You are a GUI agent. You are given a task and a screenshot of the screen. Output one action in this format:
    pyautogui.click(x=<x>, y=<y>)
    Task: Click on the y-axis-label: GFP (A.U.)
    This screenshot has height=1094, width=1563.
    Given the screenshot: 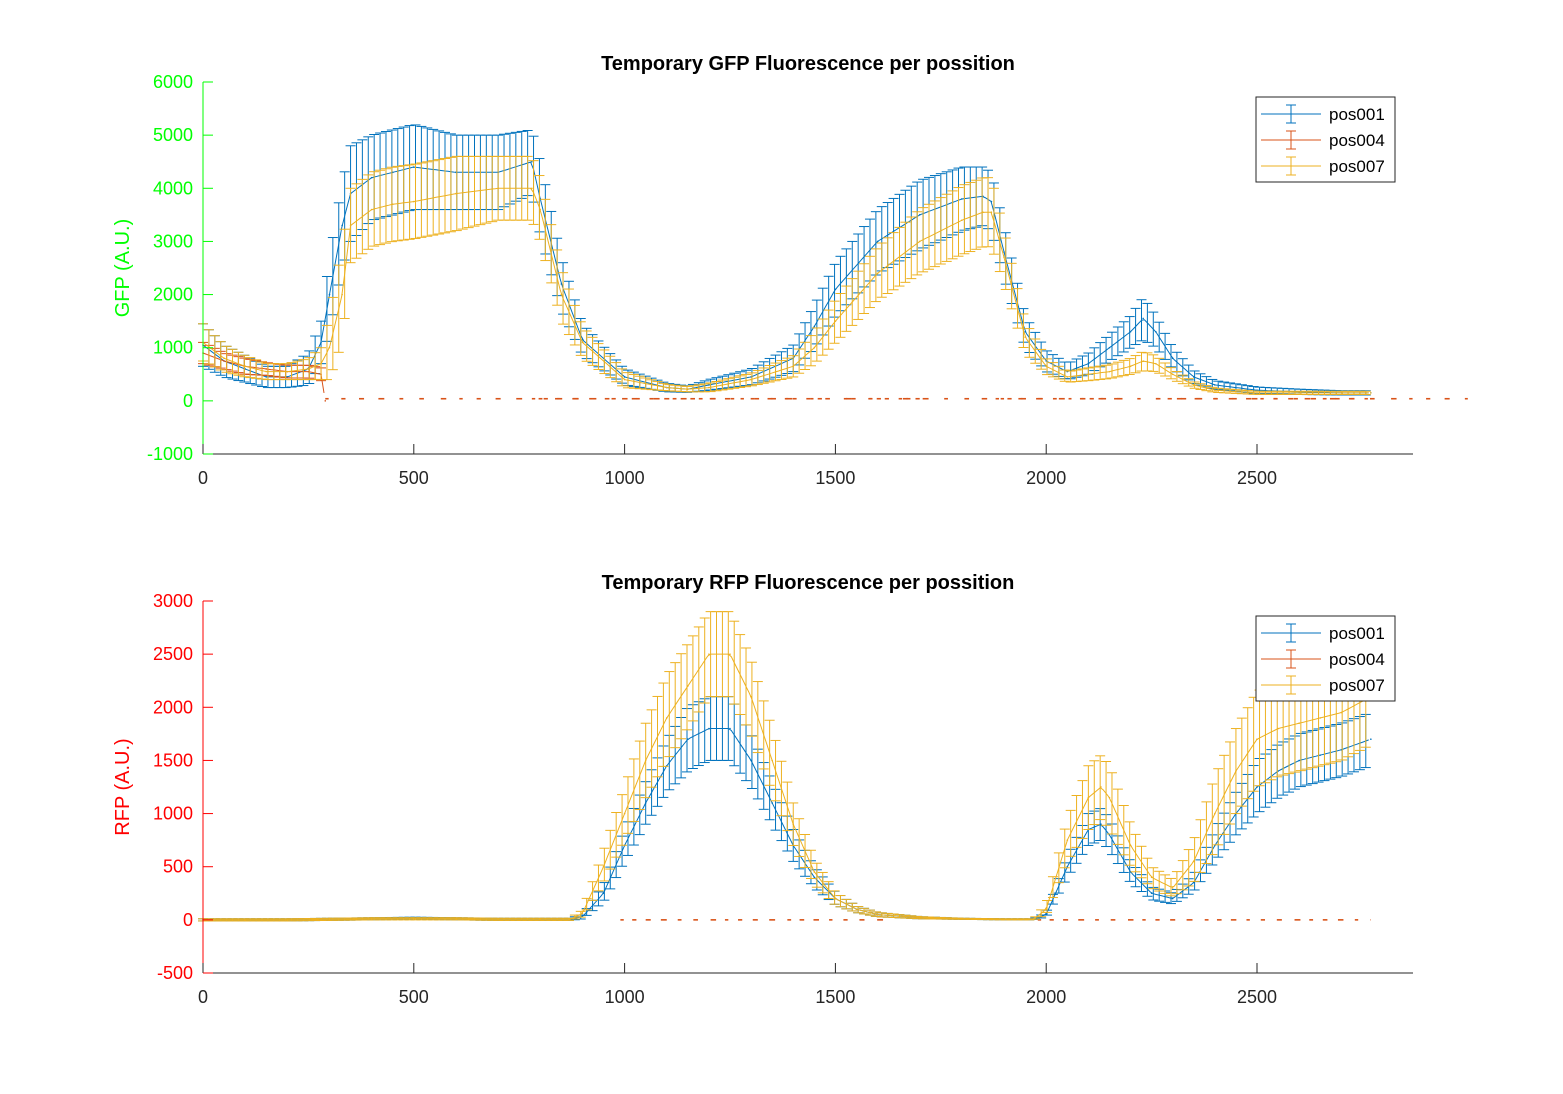 What is the action you would take?
    pyautogui.click(x=123, y=268)
    